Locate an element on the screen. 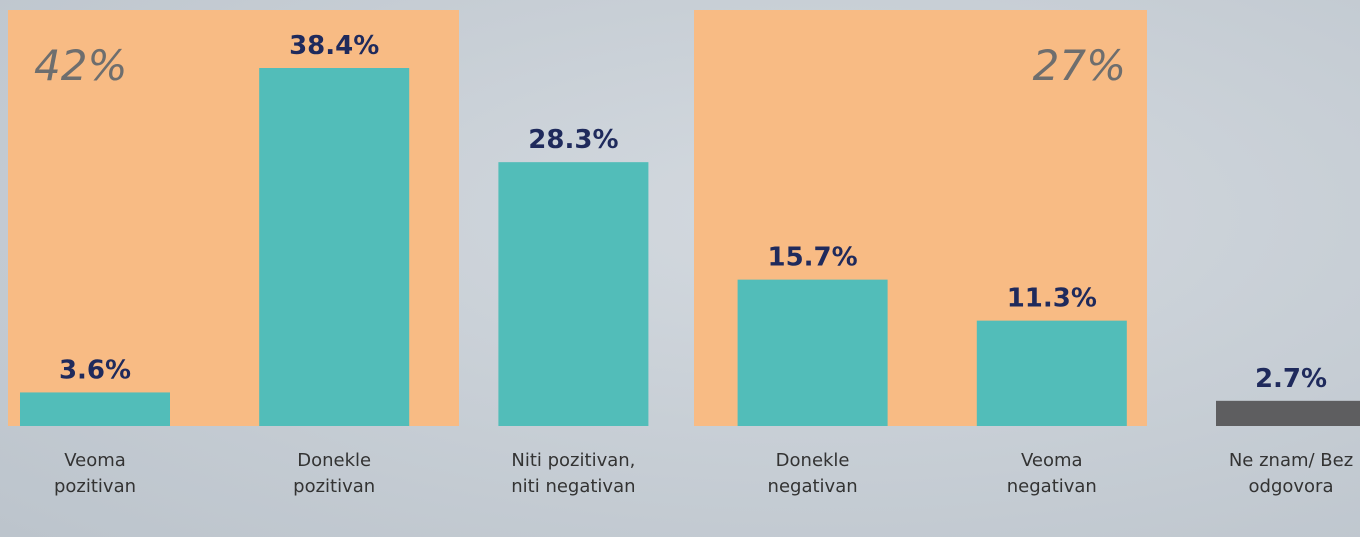 This screenshot has height=537, width=1360. value-label: 2.7% is located at coordinates (1291, 379).